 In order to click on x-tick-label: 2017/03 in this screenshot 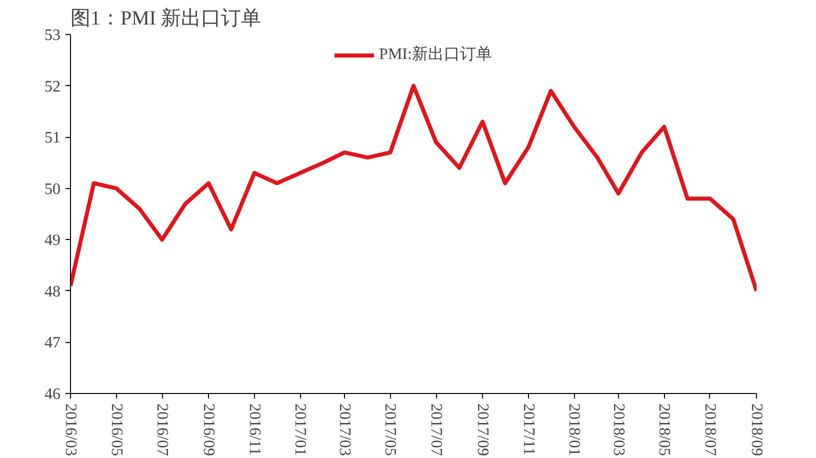, I will do `click(344, 430)`.